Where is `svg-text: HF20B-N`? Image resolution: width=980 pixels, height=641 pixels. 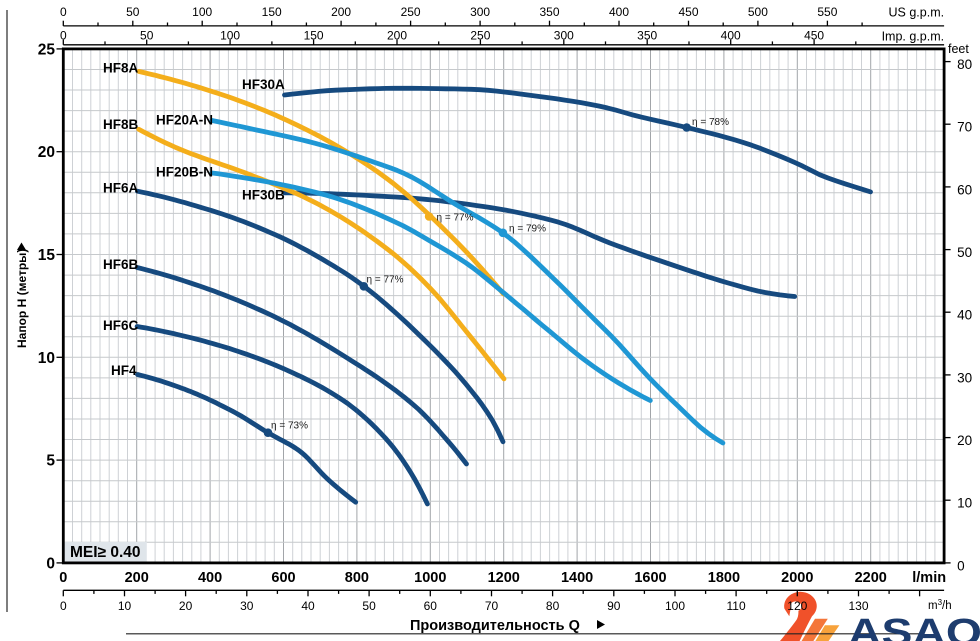 svg-text: HF20B-N is located at coordinates (184, 171).